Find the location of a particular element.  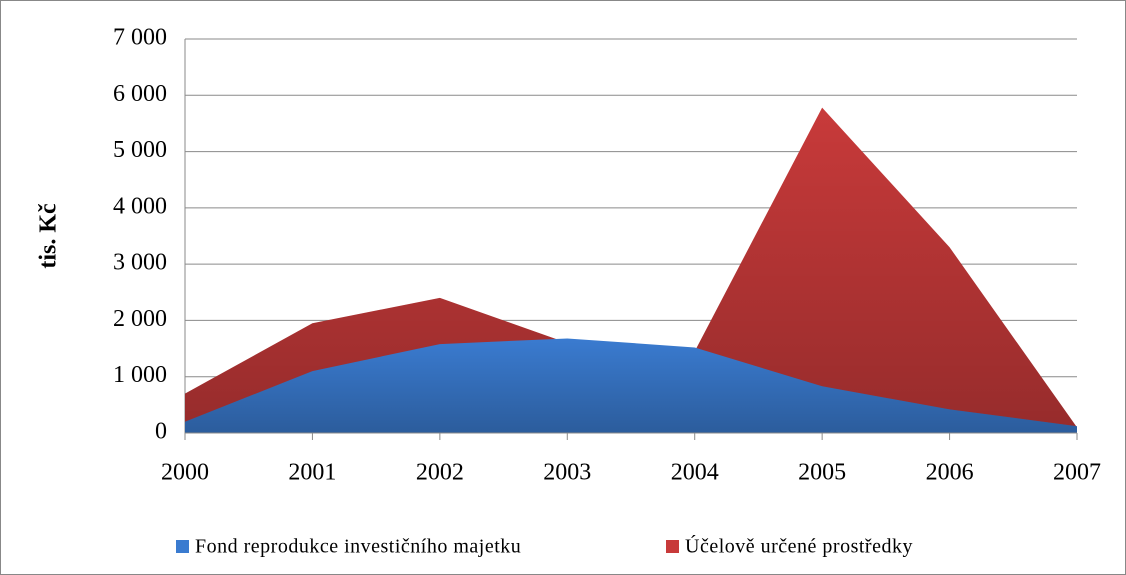

x-tick-label: 2002 is located at coordinates (440, 473).